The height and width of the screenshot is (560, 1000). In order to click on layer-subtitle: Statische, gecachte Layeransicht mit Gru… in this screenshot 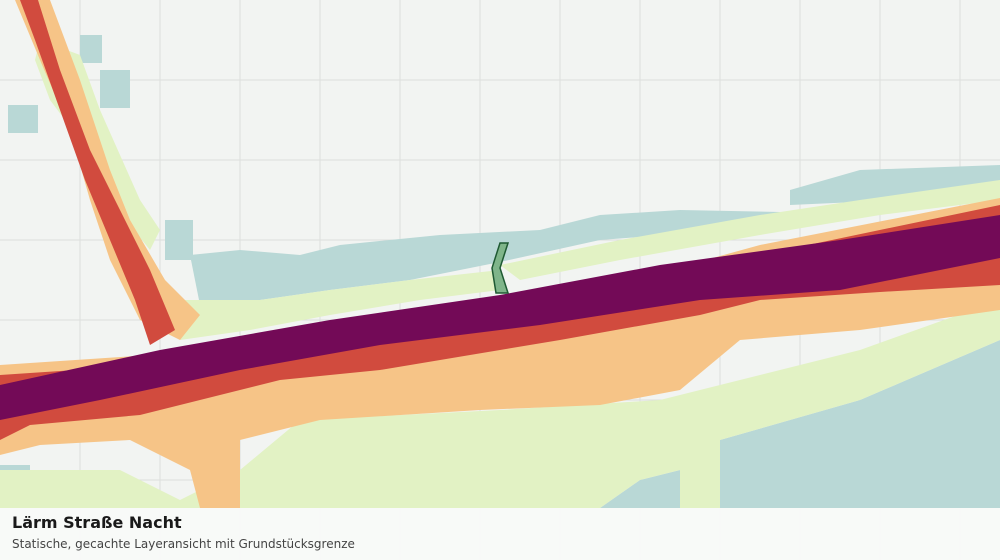, I will do `click(183, 544)`.